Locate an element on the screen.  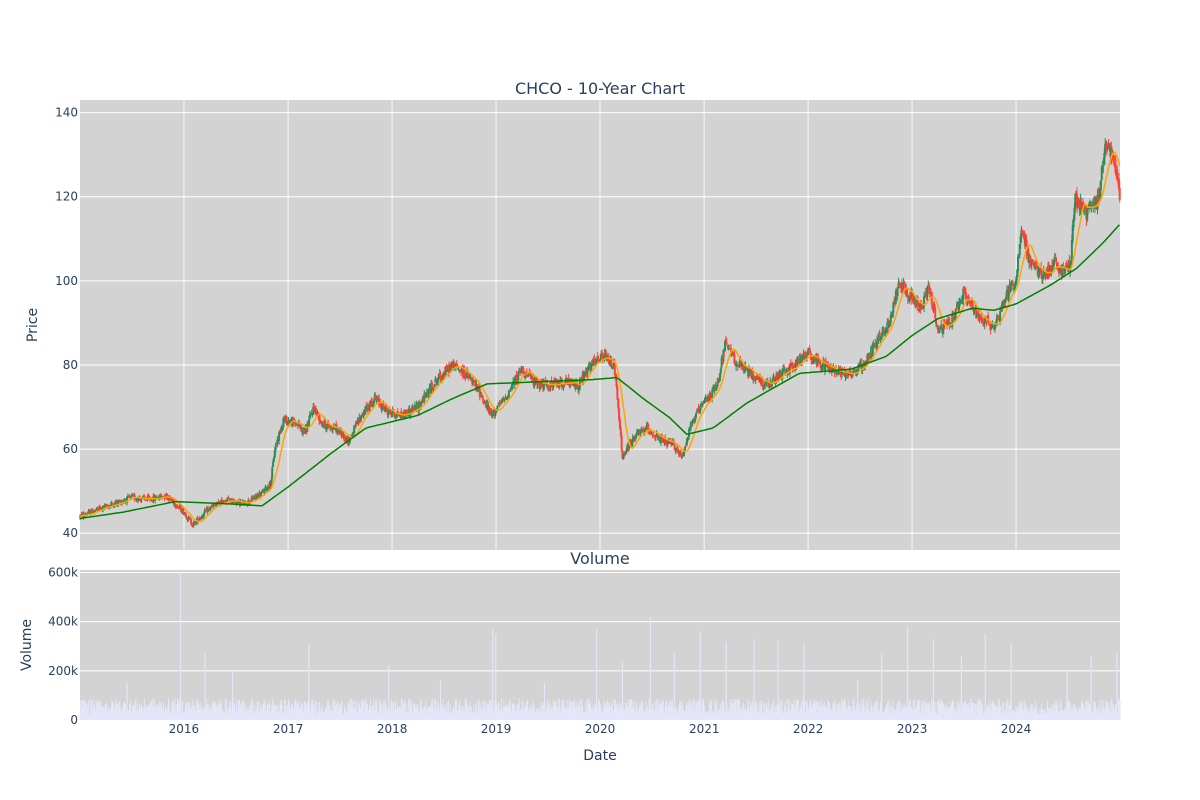
volume-spike-bar is located at coordinates (1011, 681).